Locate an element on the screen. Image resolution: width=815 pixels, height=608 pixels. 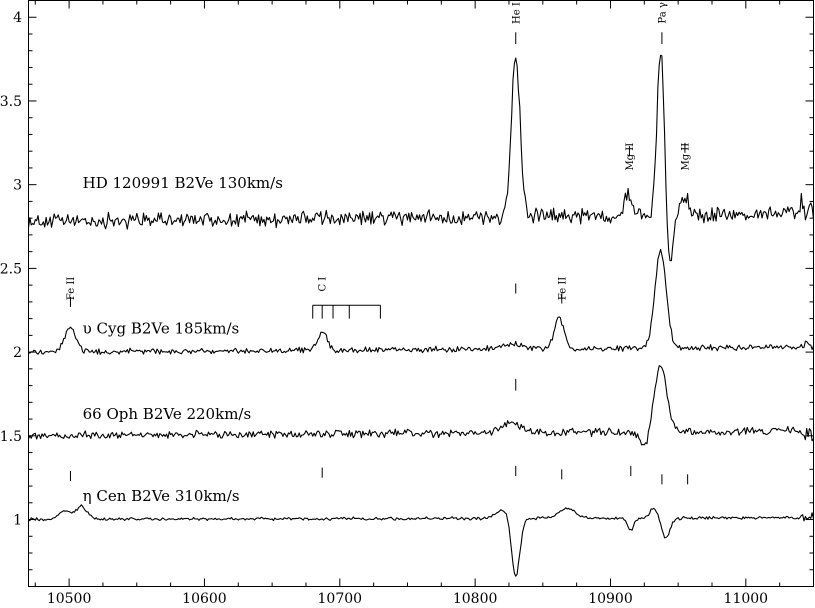
y-tick-label-1: 1.5 is located at coordinates (11, 437).